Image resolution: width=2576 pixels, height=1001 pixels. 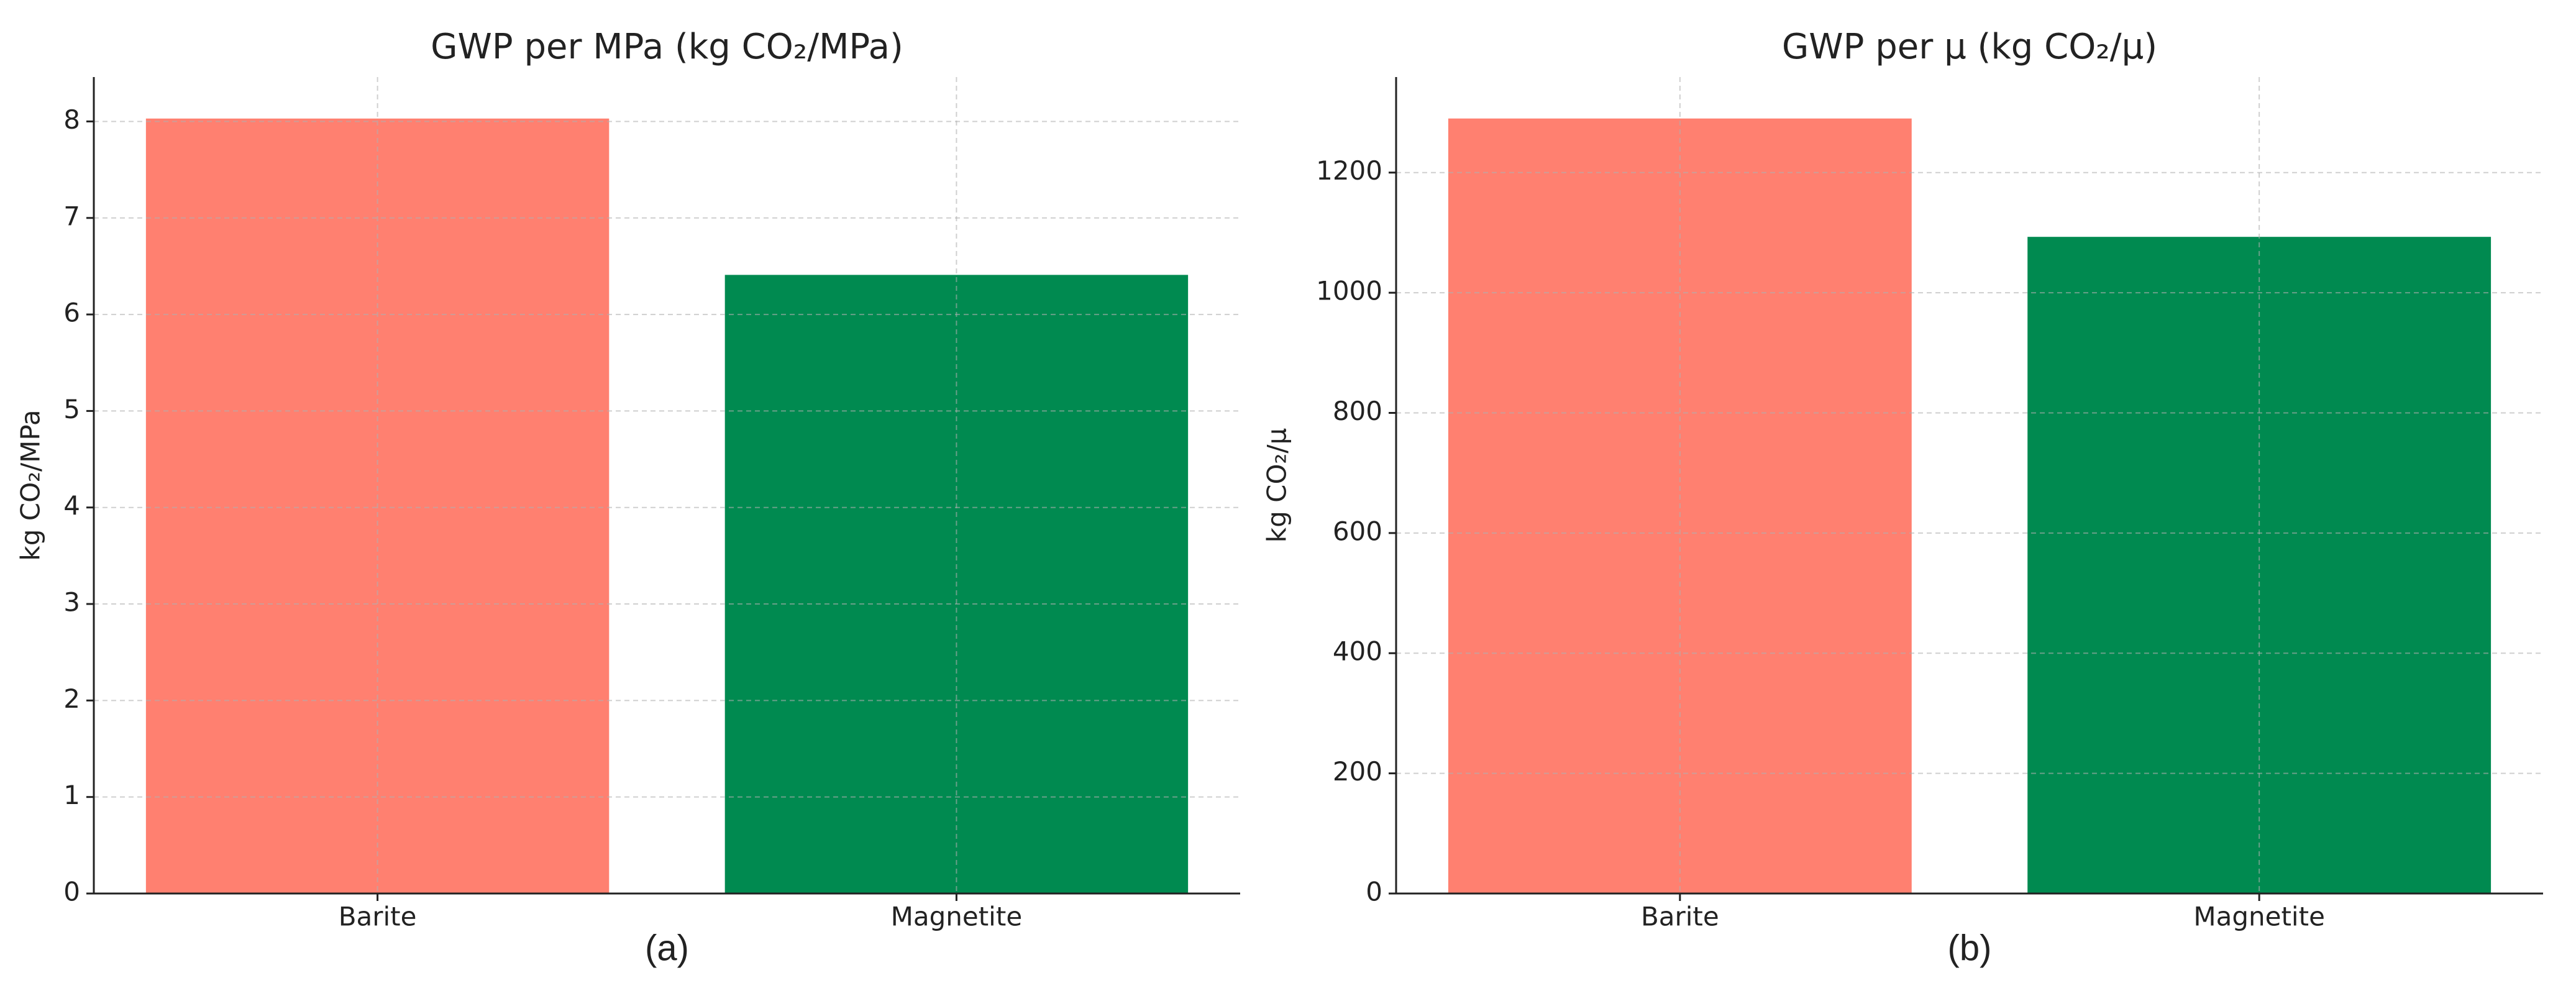 What do you see at coordinates (71, 313) in the screenshot?
I see `y-tick-label: 6` at bounding box center [71, 313].